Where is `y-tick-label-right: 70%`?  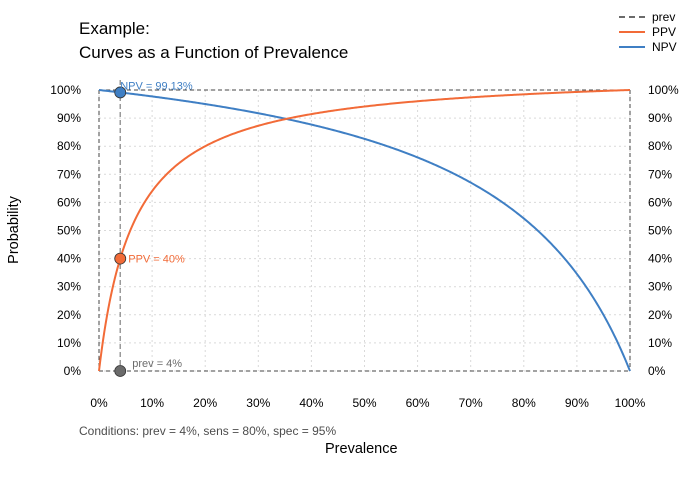
y-tick-label-right: 70% is located at coordinates (660, 174).